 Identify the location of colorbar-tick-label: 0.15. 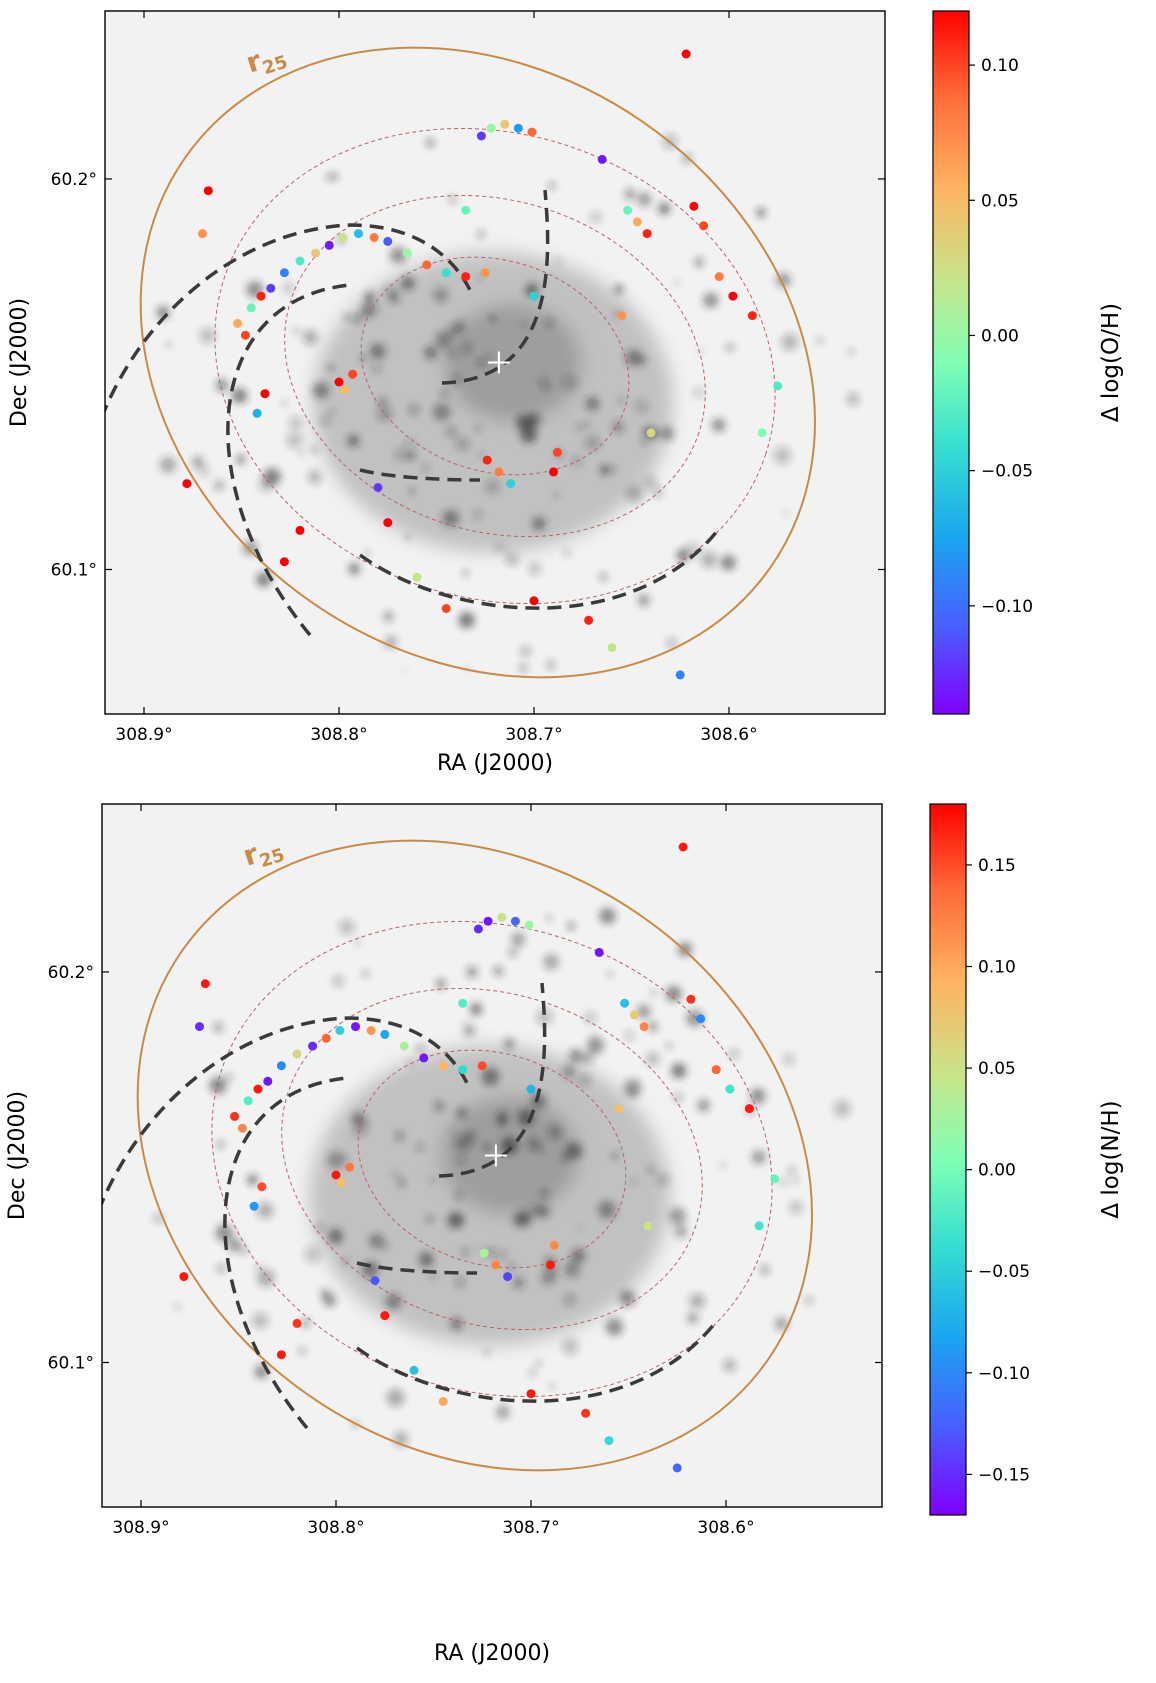
(997, 866).